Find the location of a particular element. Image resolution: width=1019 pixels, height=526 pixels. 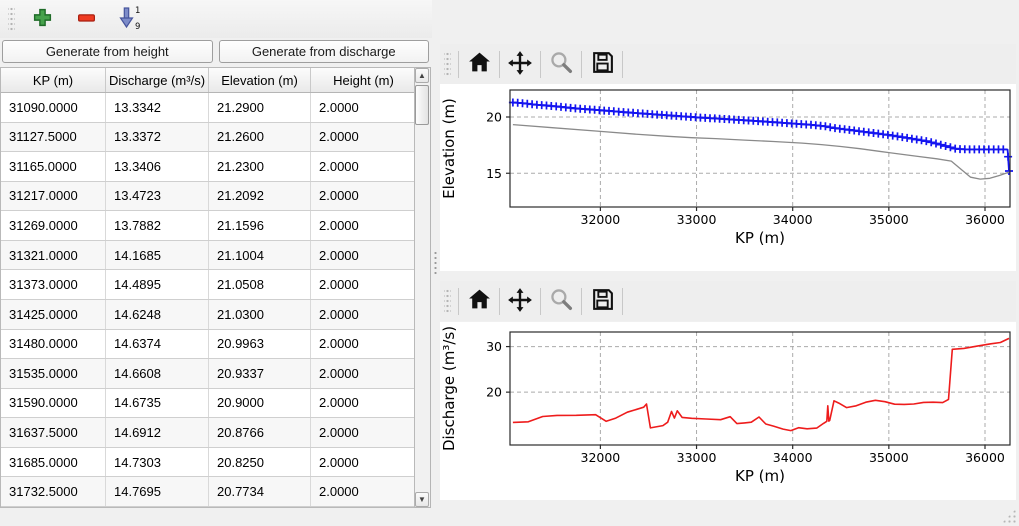

header-cell: Elevation (m) is located at coordinates (260, 80).